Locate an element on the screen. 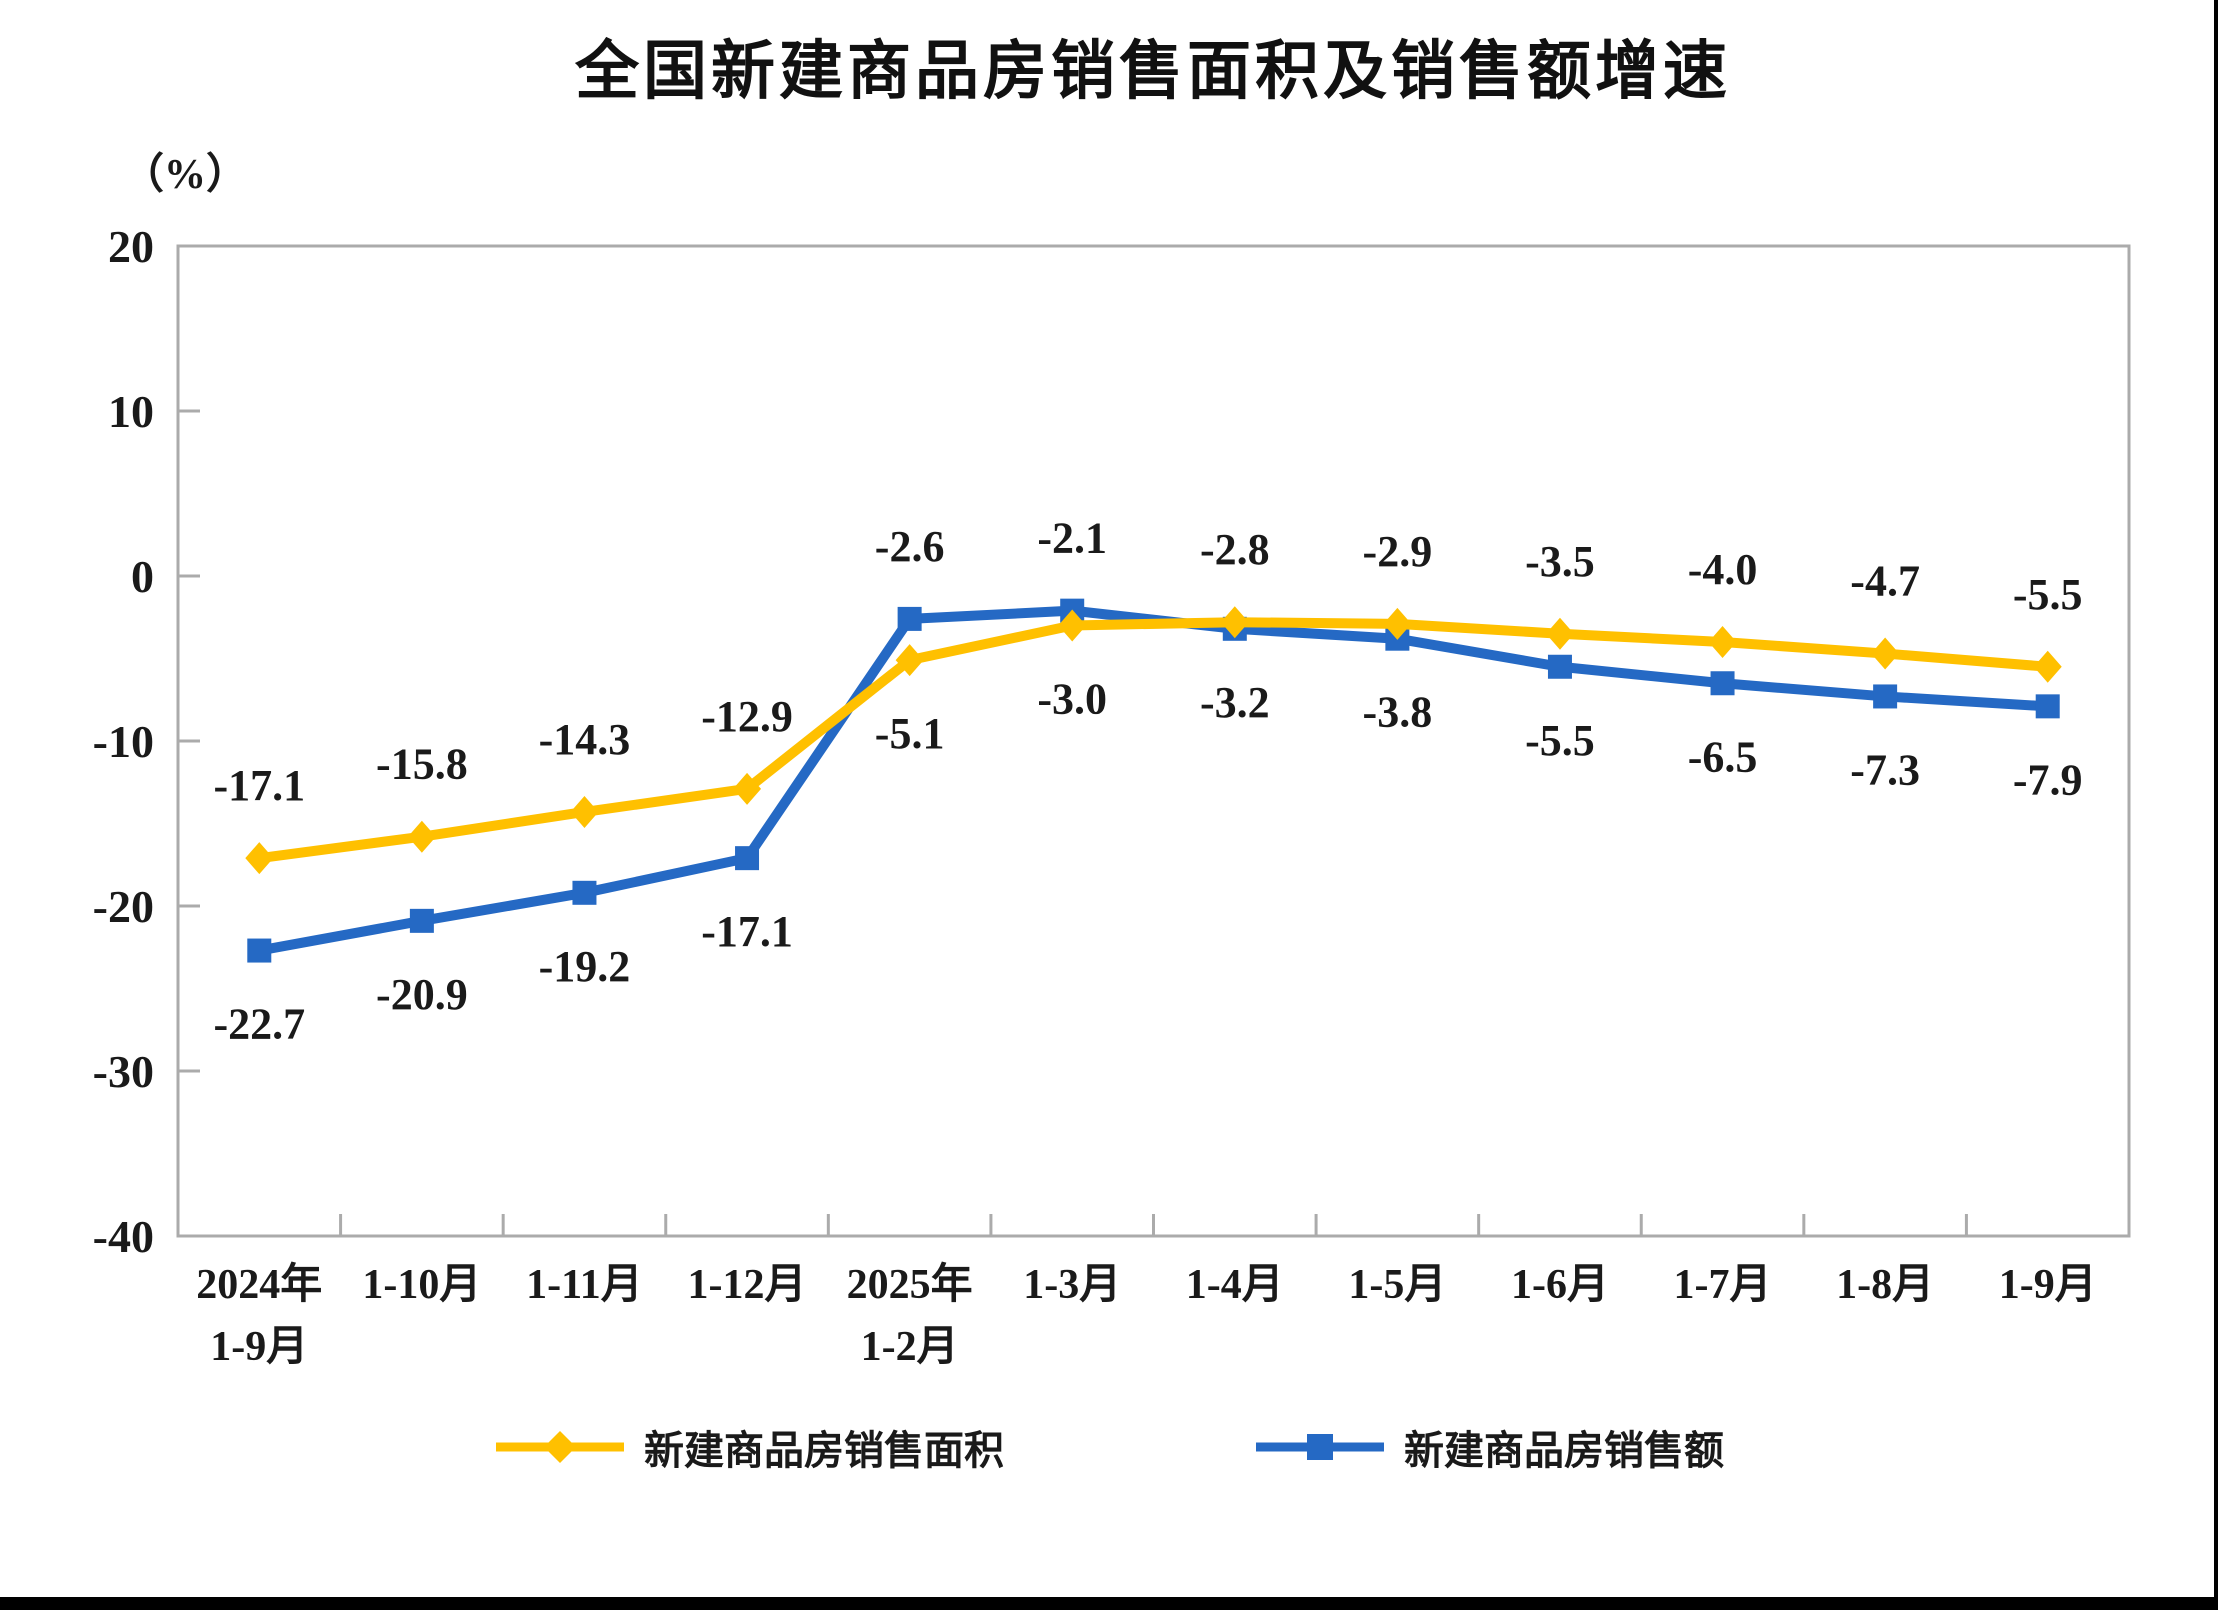  data-label-below: -3.8 is located at coordinates (1398, 712).